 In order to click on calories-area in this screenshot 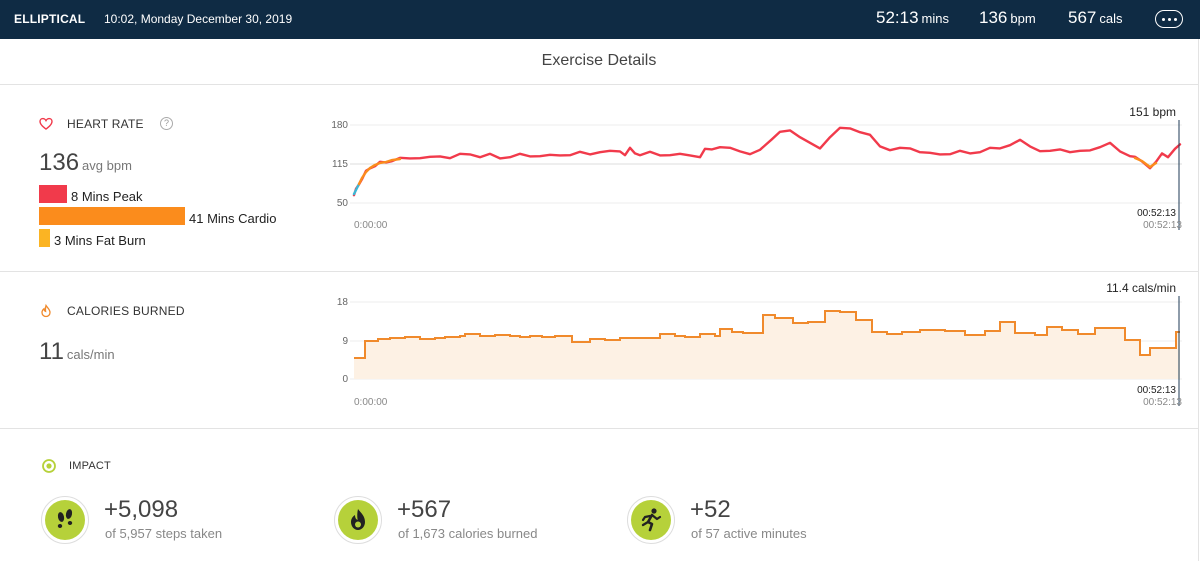, I will do `click(767, 345)`.